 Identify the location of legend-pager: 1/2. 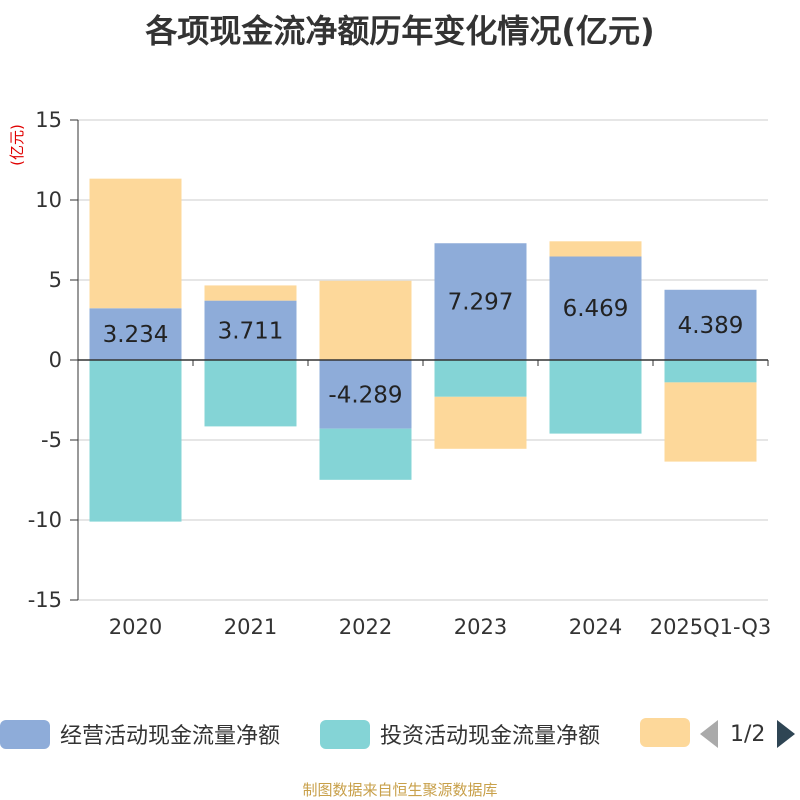
(748, 734).